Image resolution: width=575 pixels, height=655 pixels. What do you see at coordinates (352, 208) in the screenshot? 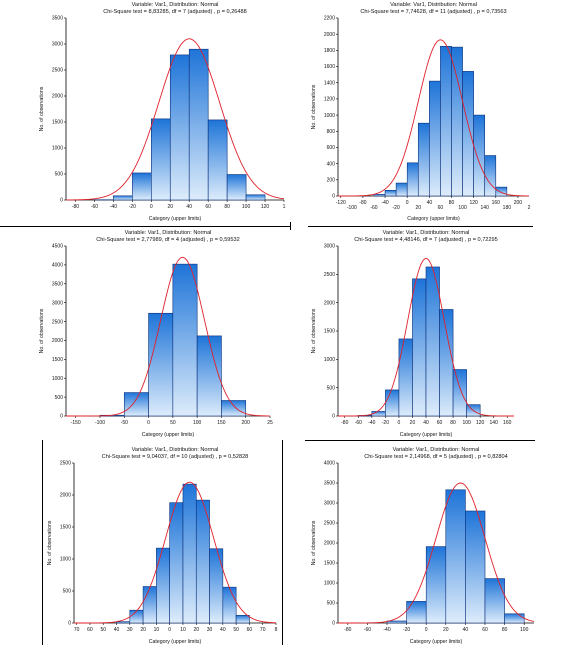
I see `x-tick-label-secondary: -100` at bounding box center [352, 208].